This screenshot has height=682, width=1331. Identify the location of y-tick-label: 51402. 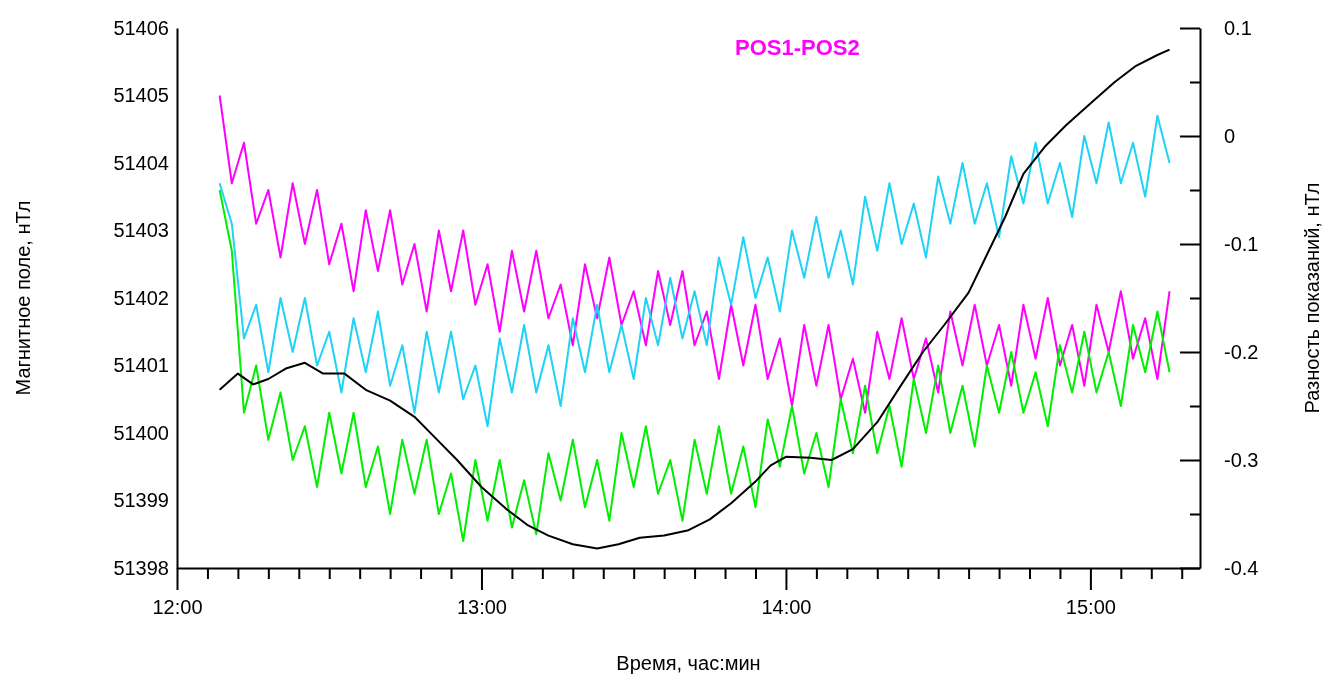
(141, 297).